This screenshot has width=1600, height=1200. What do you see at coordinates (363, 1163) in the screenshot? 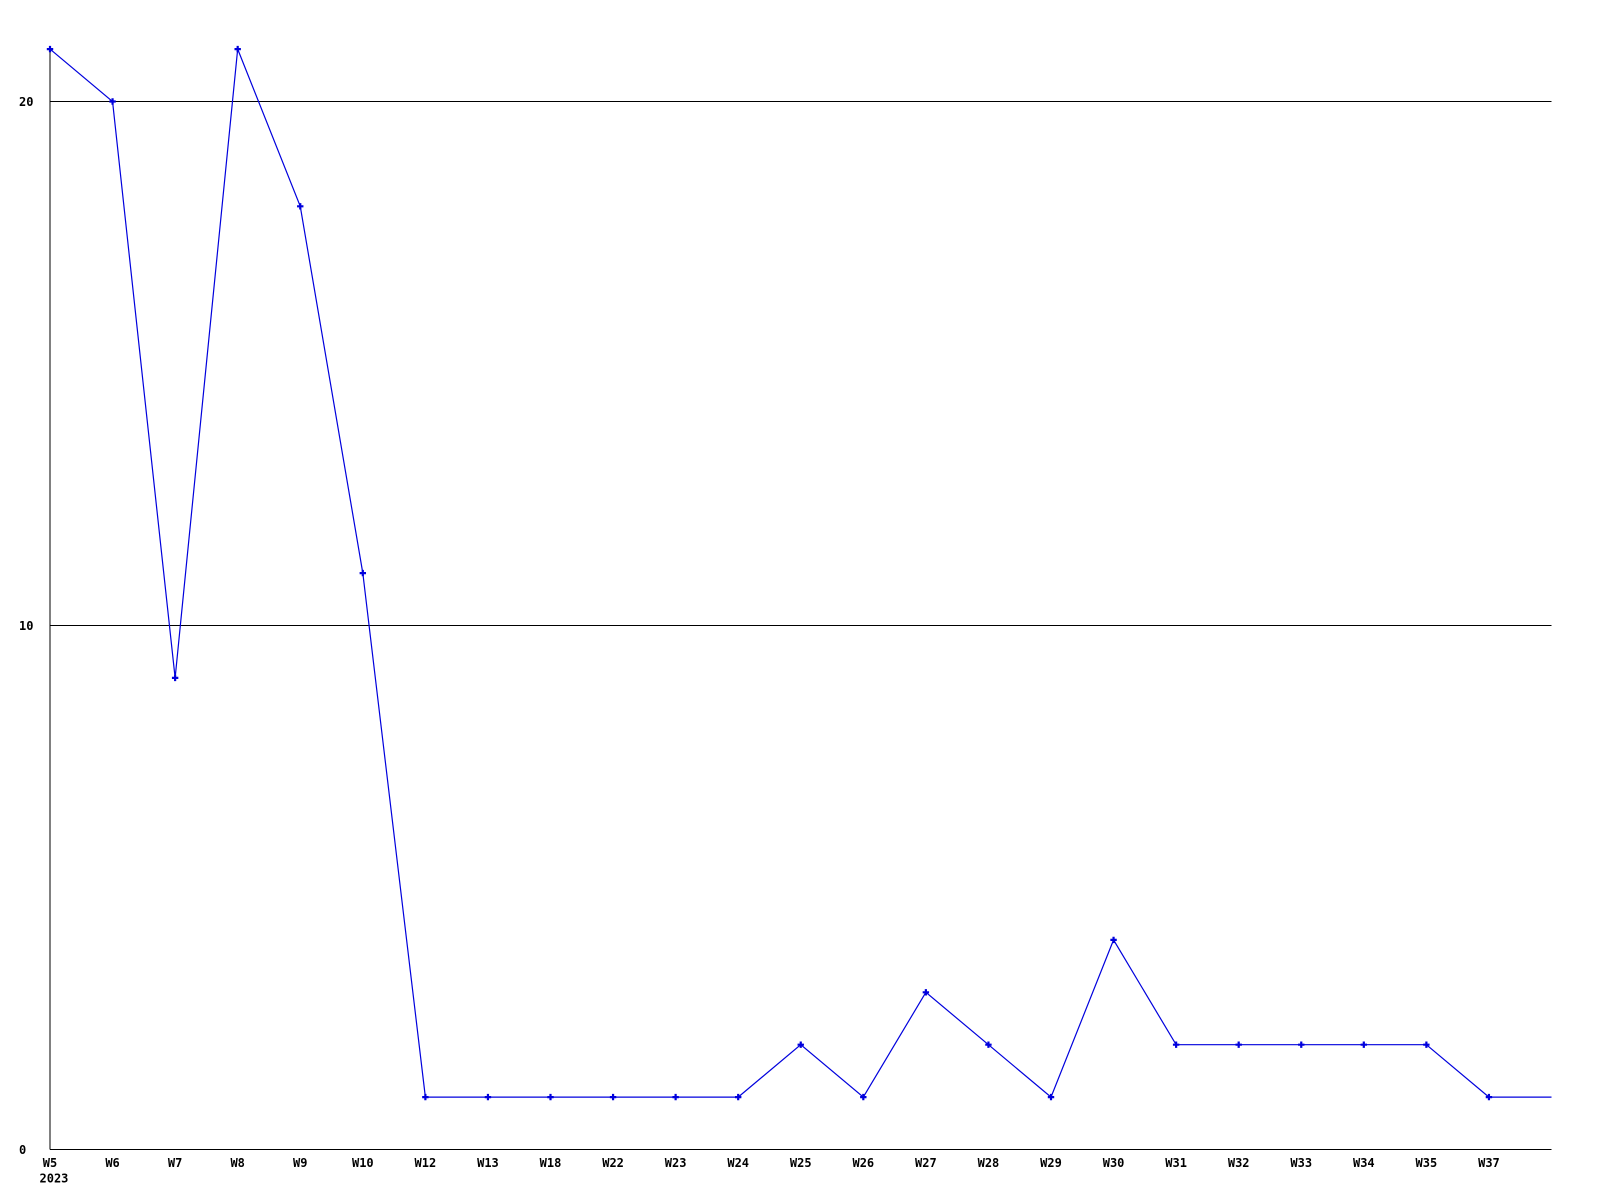
I see `x-tick-label: W10` at bounding box center [363, 1163].